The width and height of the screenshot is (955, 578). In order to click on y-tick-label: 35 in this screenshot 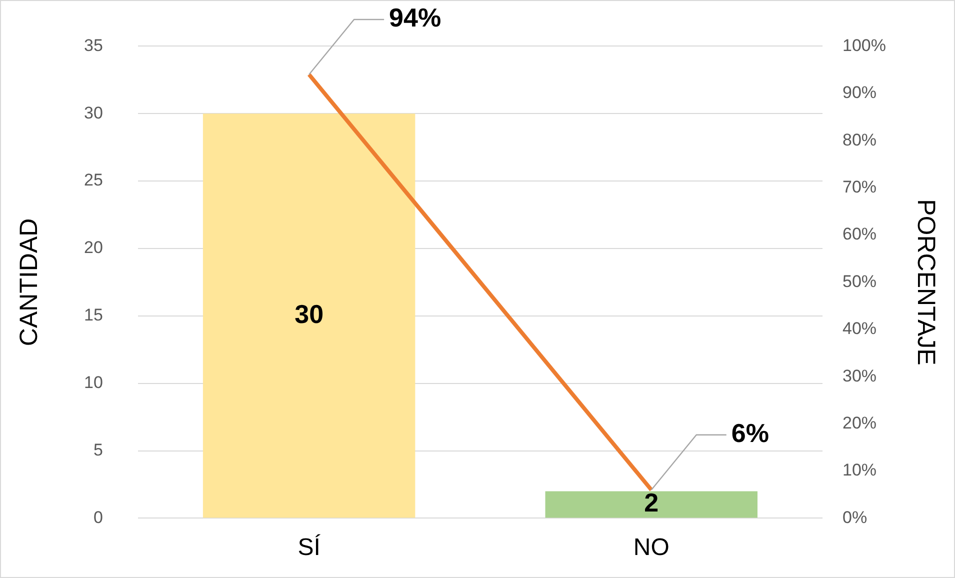, I will do `click(93, 45)`.